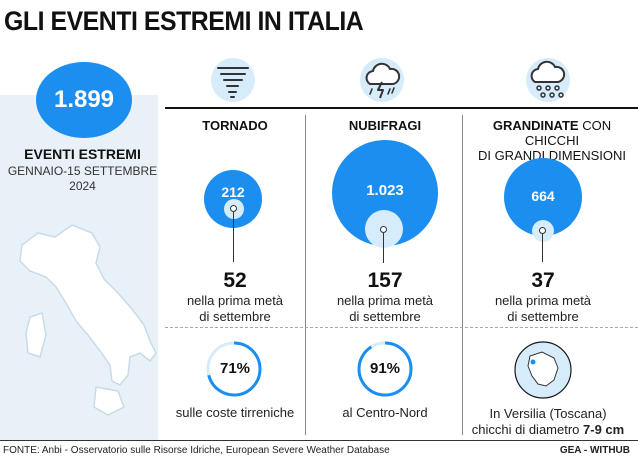 This screenshot has width=638, height=460. Describe the element at coordinates (235, 280) in the screenshot. I see `tornado-september-count: 52` at that location.